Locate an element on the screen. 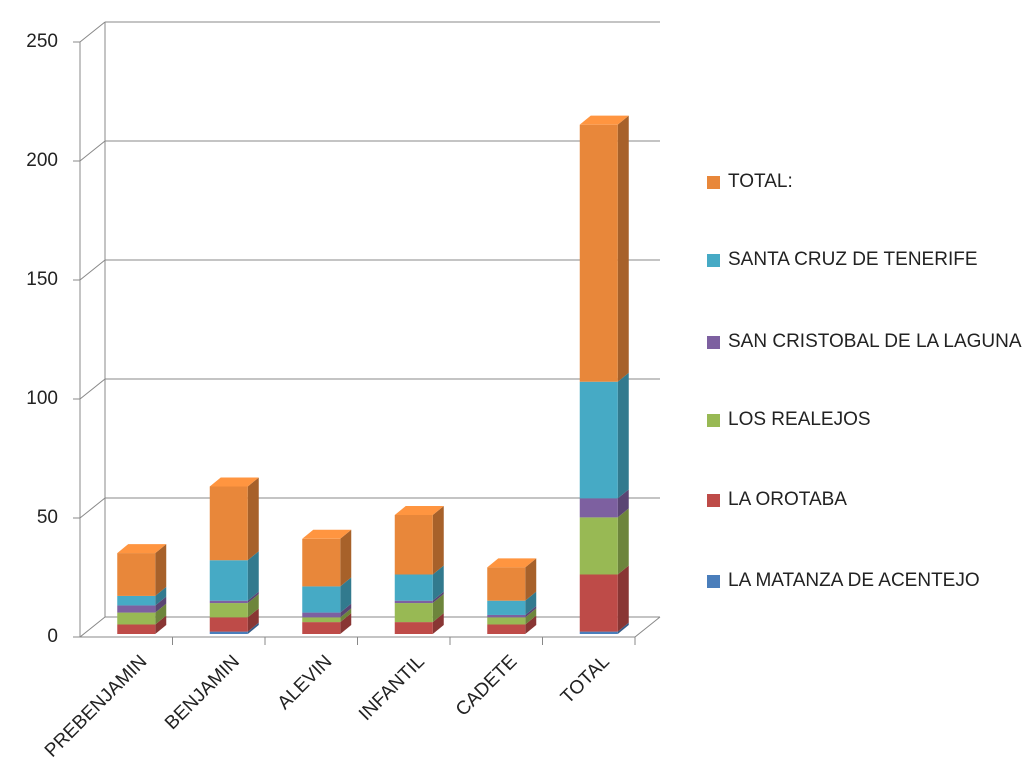 The image size is (1030, 782). x-tick-label: INFANTIL is located at coordinates (392, 688).